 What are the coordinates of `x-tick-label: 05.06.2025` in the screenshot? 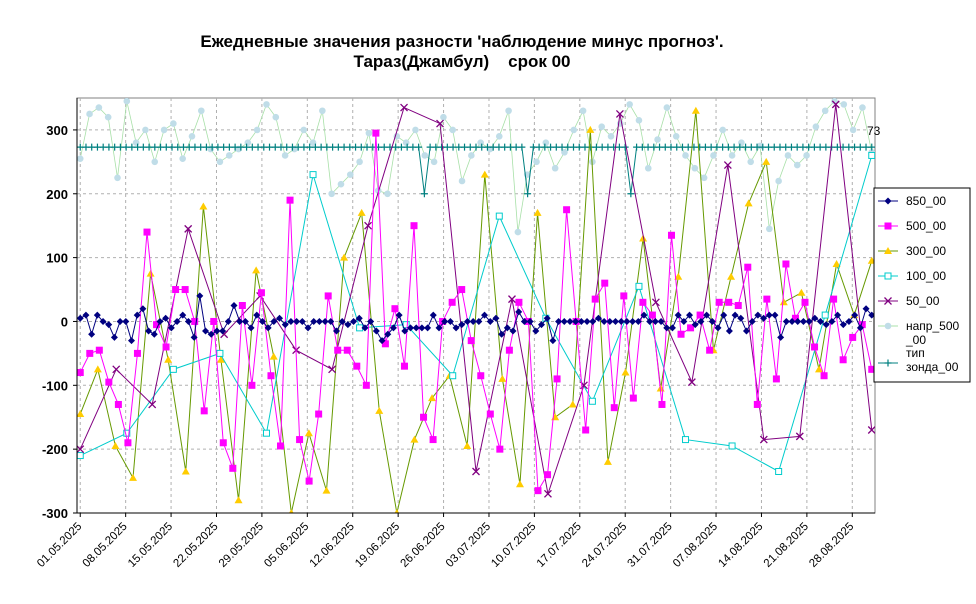 It's located at (286, 545).